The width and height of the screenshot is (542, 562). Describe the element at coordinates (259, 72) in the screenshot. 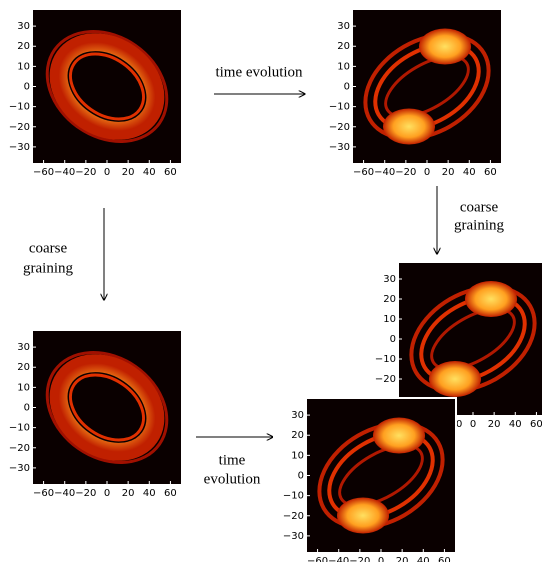

I see `arrow-label: time evolution` at that location.